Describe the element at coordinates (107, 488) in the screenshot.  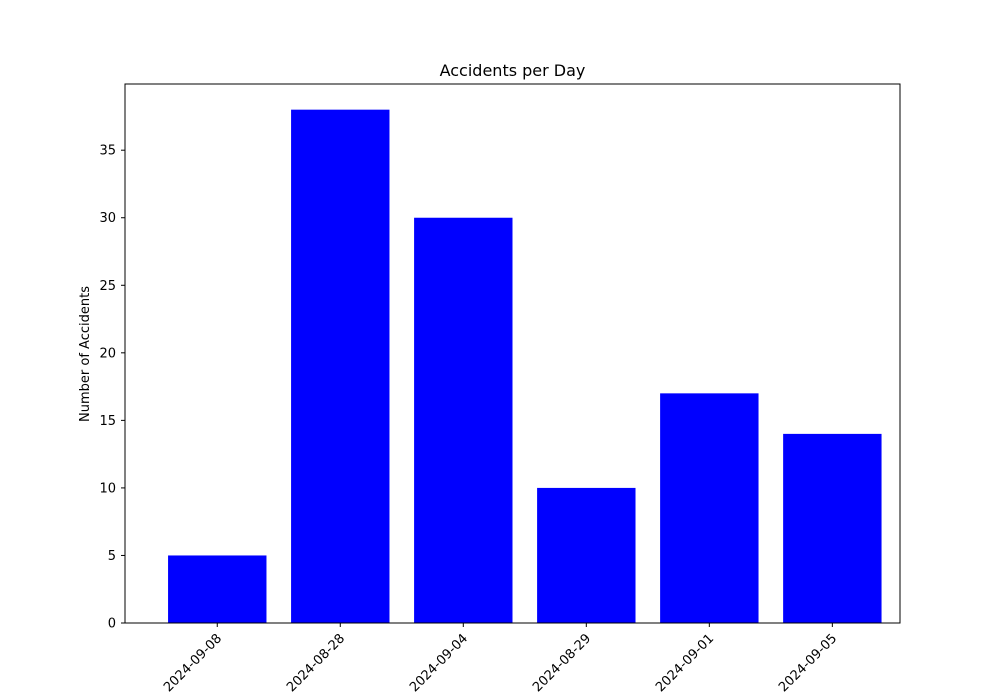
I see `y-tick-label: 10` at that location.